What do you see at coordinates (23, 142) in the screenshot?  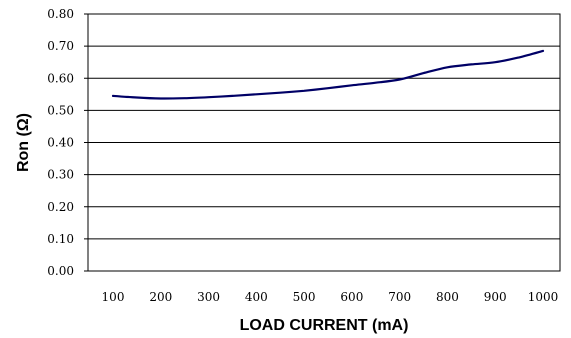 I see `y-axis-label: Ron (Ω)` at bounding box center [23, 142].